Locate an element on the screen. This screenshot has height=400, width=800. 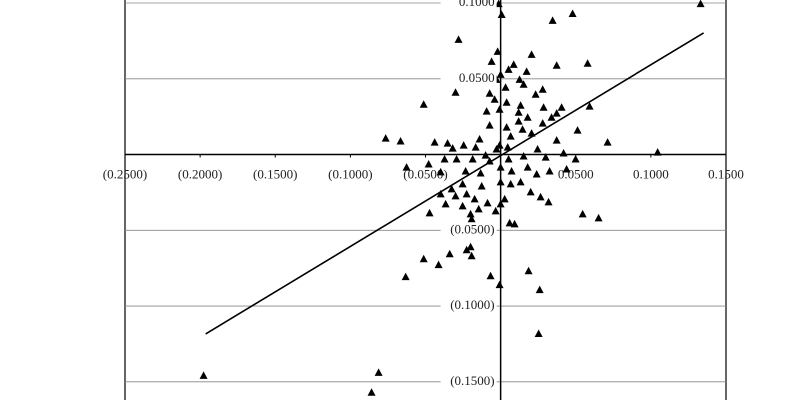
x-tick-label: (0.2000) is located at coordinates (200, 174).